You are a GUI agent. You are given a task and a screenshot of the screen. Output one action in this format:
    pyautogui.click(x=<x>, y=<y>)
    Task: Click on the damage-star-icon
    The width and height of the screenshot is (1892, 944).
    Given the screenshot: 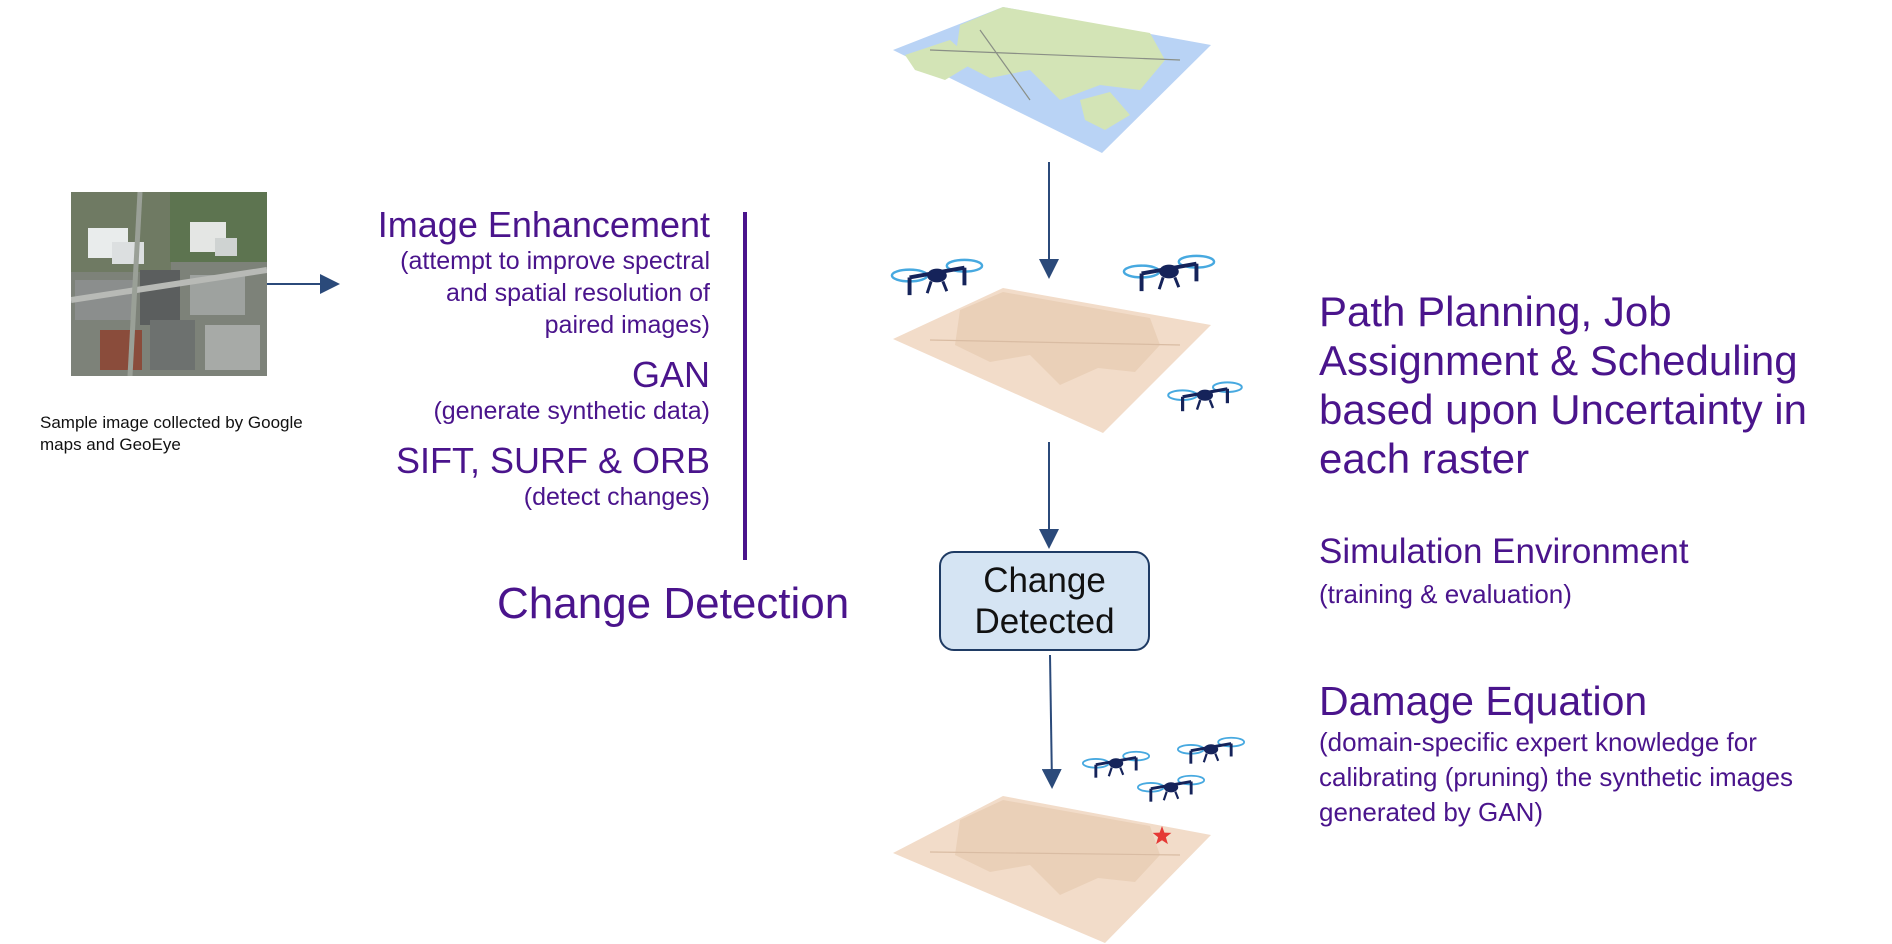 What is the action you would take?
    pyautogui.click(x=1162, y=835)
    